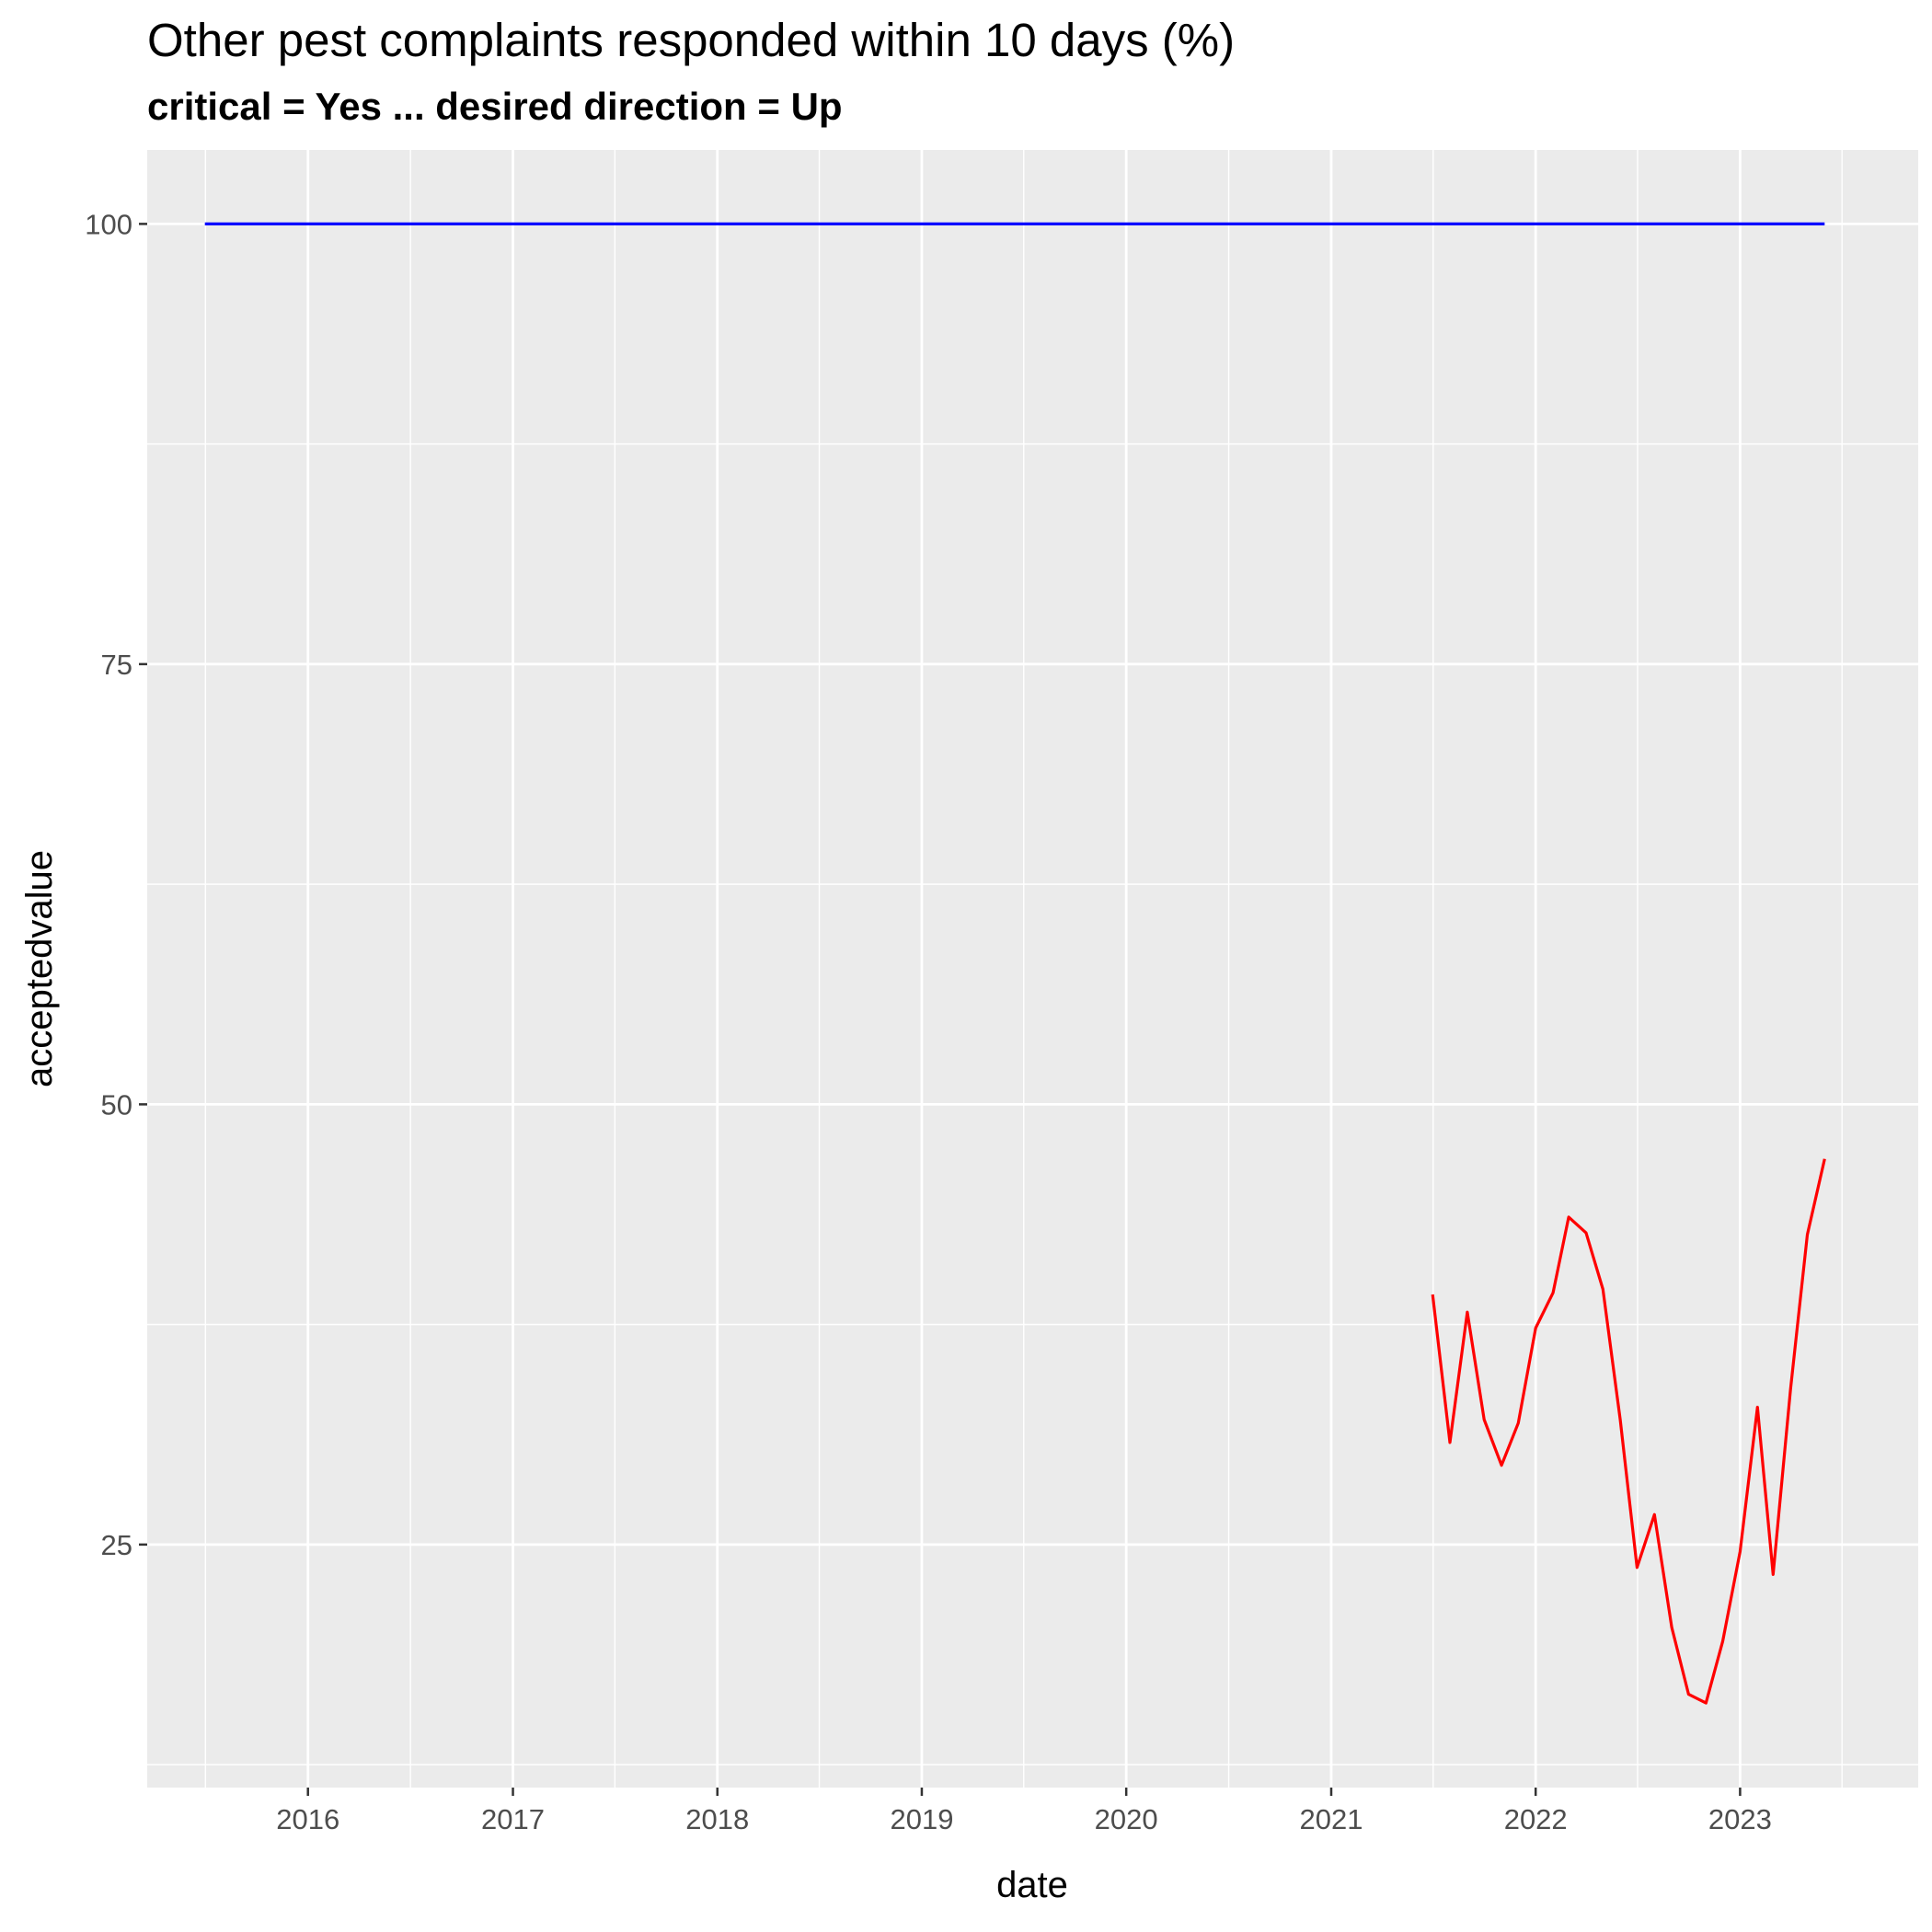  Describe the element at coordinates (307, 1819) in the screenshot. I see `x-tick-label: 2016` at that location.